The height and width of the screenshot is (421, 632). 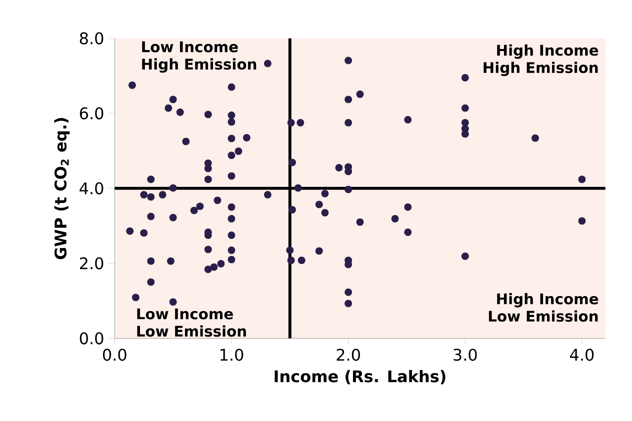 What do you see at coordinates (92, 338) in the screenshot?
I see `y-tick-label: 0.0` at bounding box center [92, 338].